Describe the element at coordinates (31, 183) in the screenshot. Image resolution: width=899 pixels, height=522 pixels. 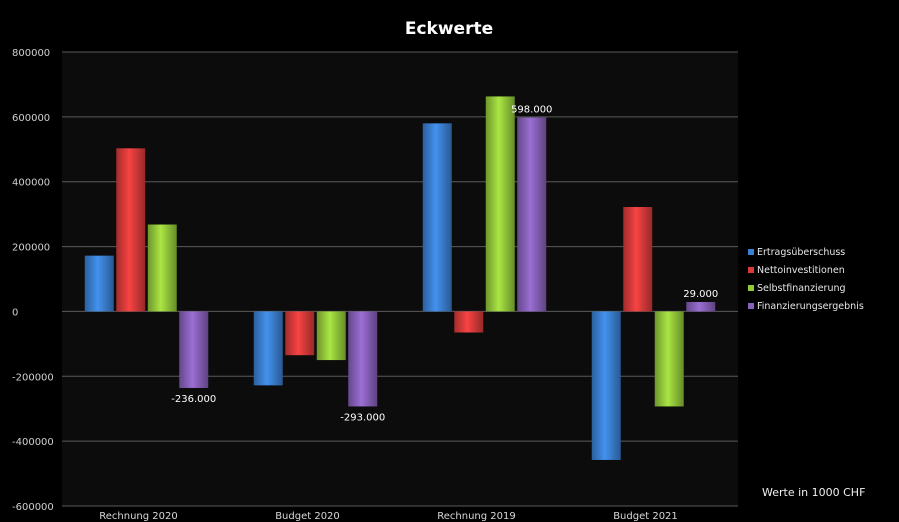
I see `y-tick-label: 400000` at that location.